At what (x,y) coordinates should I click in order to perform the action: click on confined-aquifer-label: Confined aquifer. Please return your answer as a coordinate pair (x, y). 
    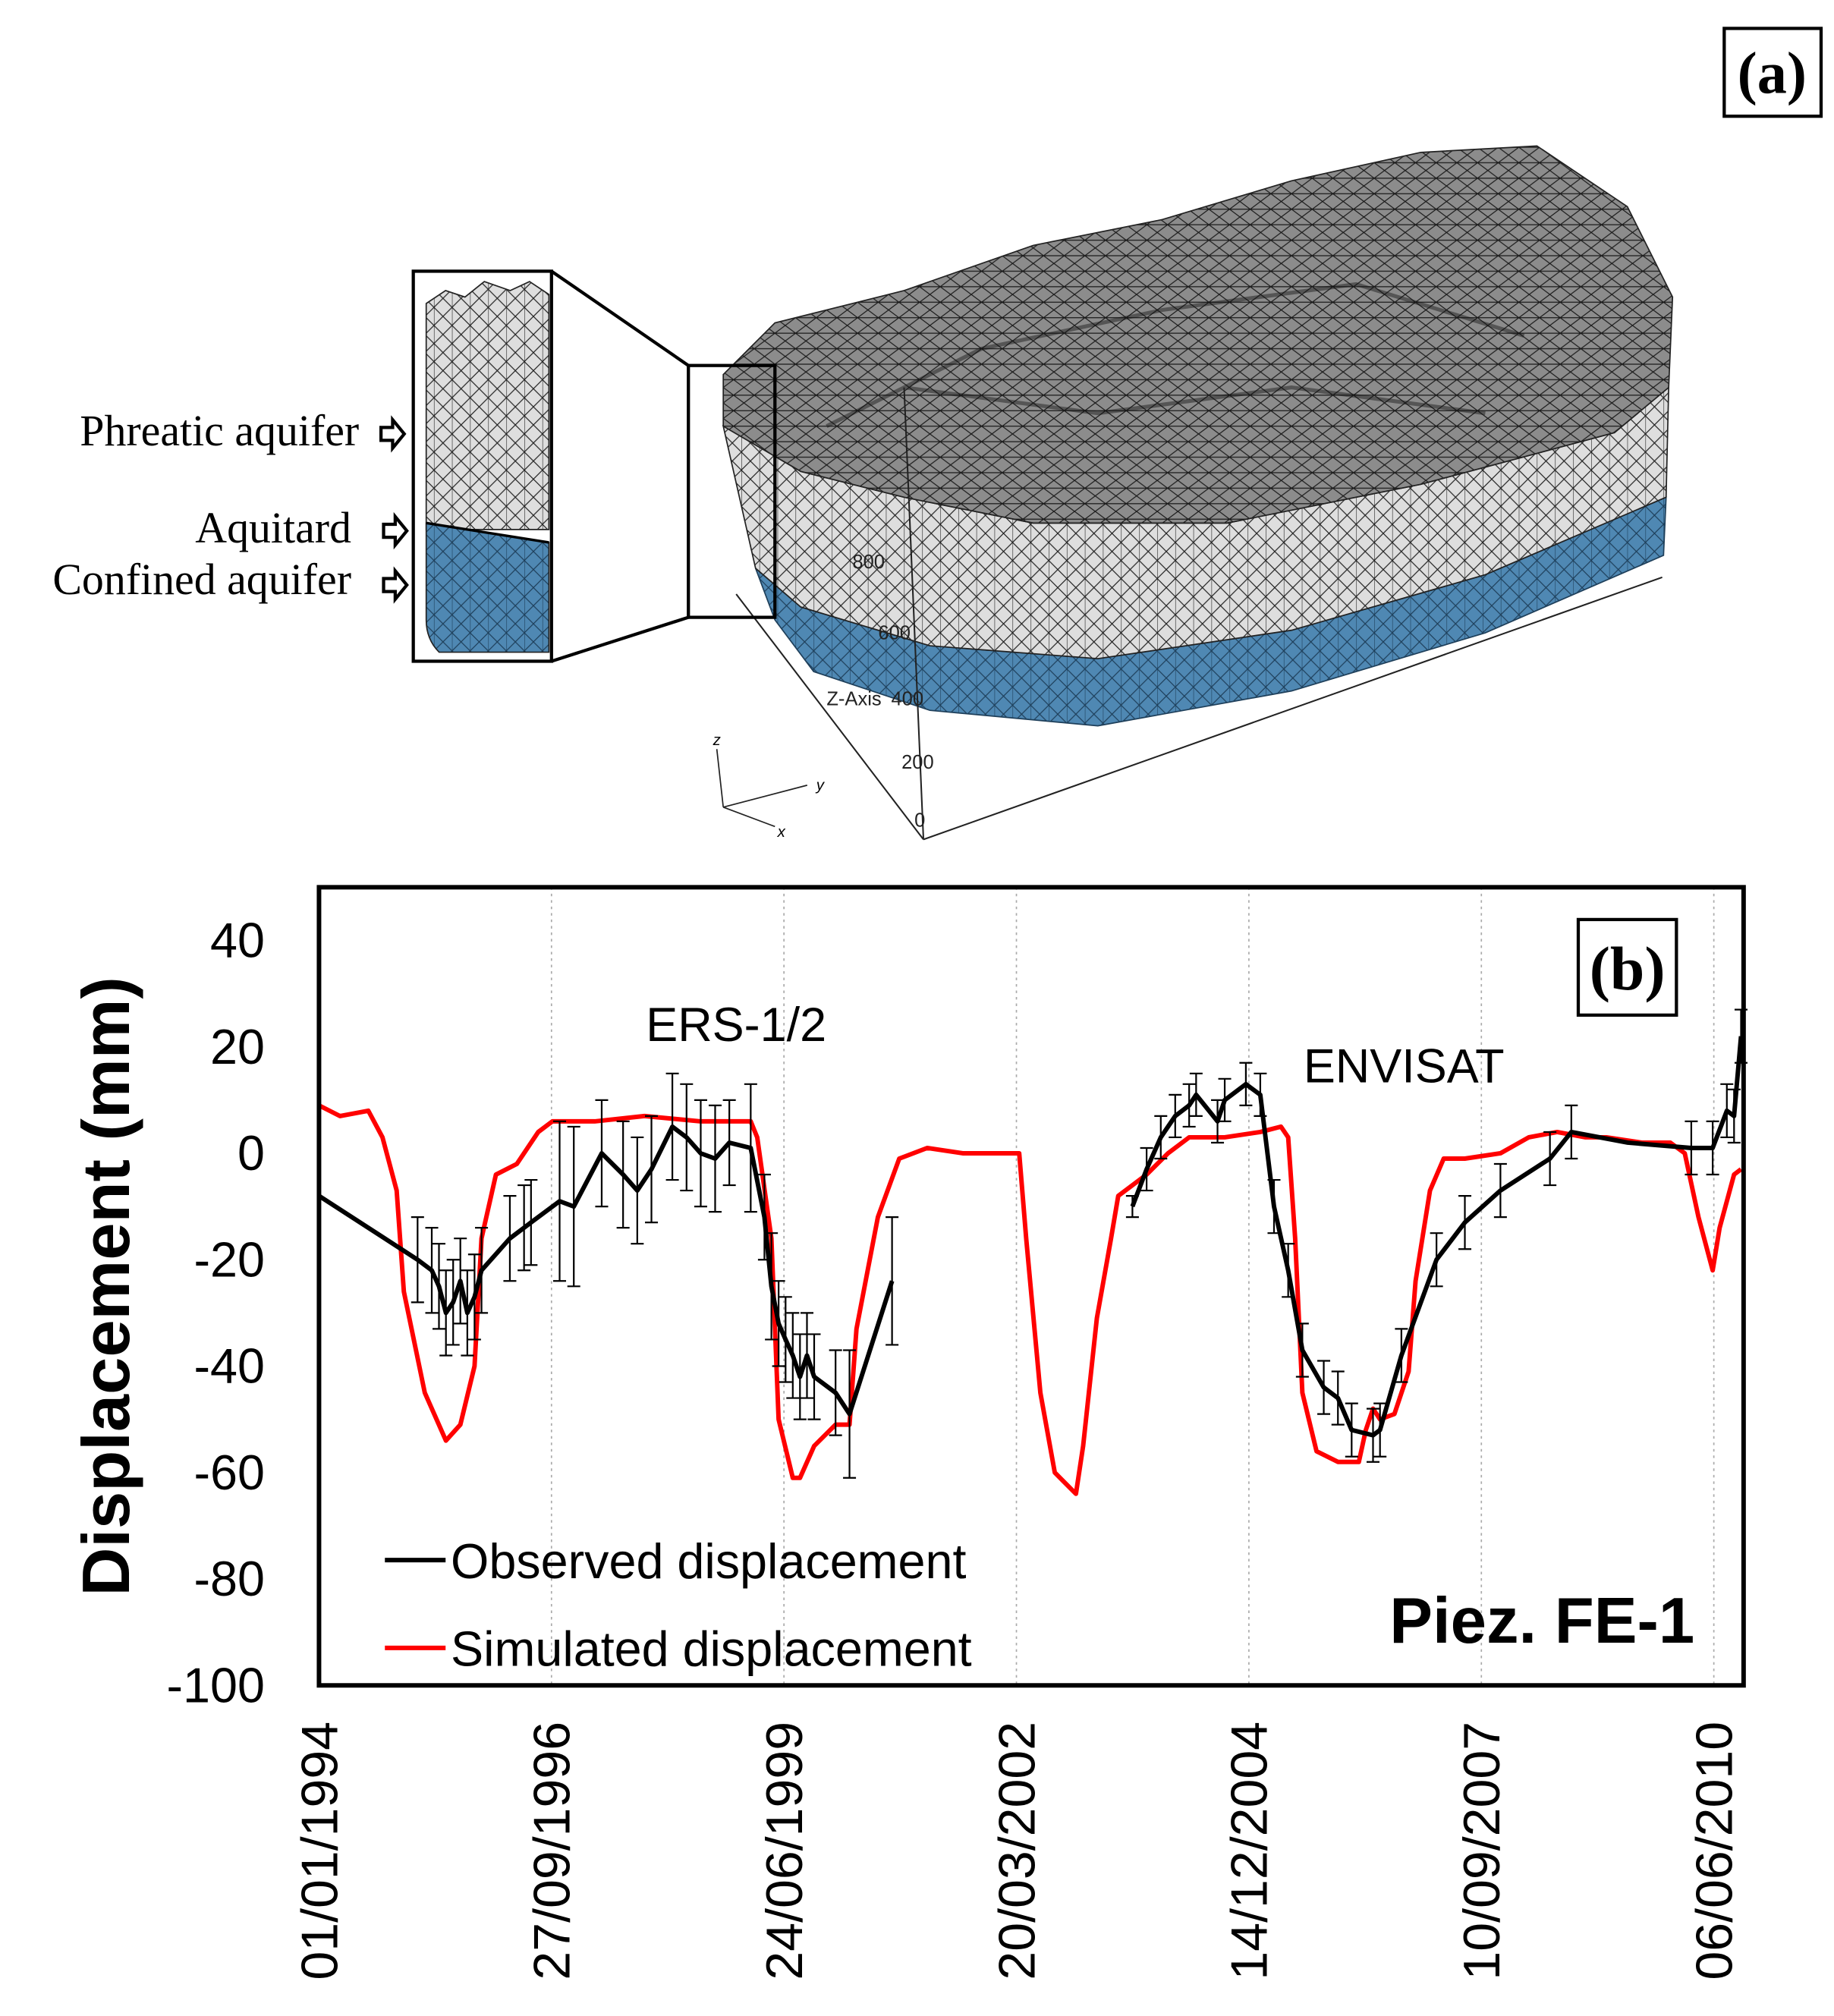
    Looking at the image, I should click on (201, 579).